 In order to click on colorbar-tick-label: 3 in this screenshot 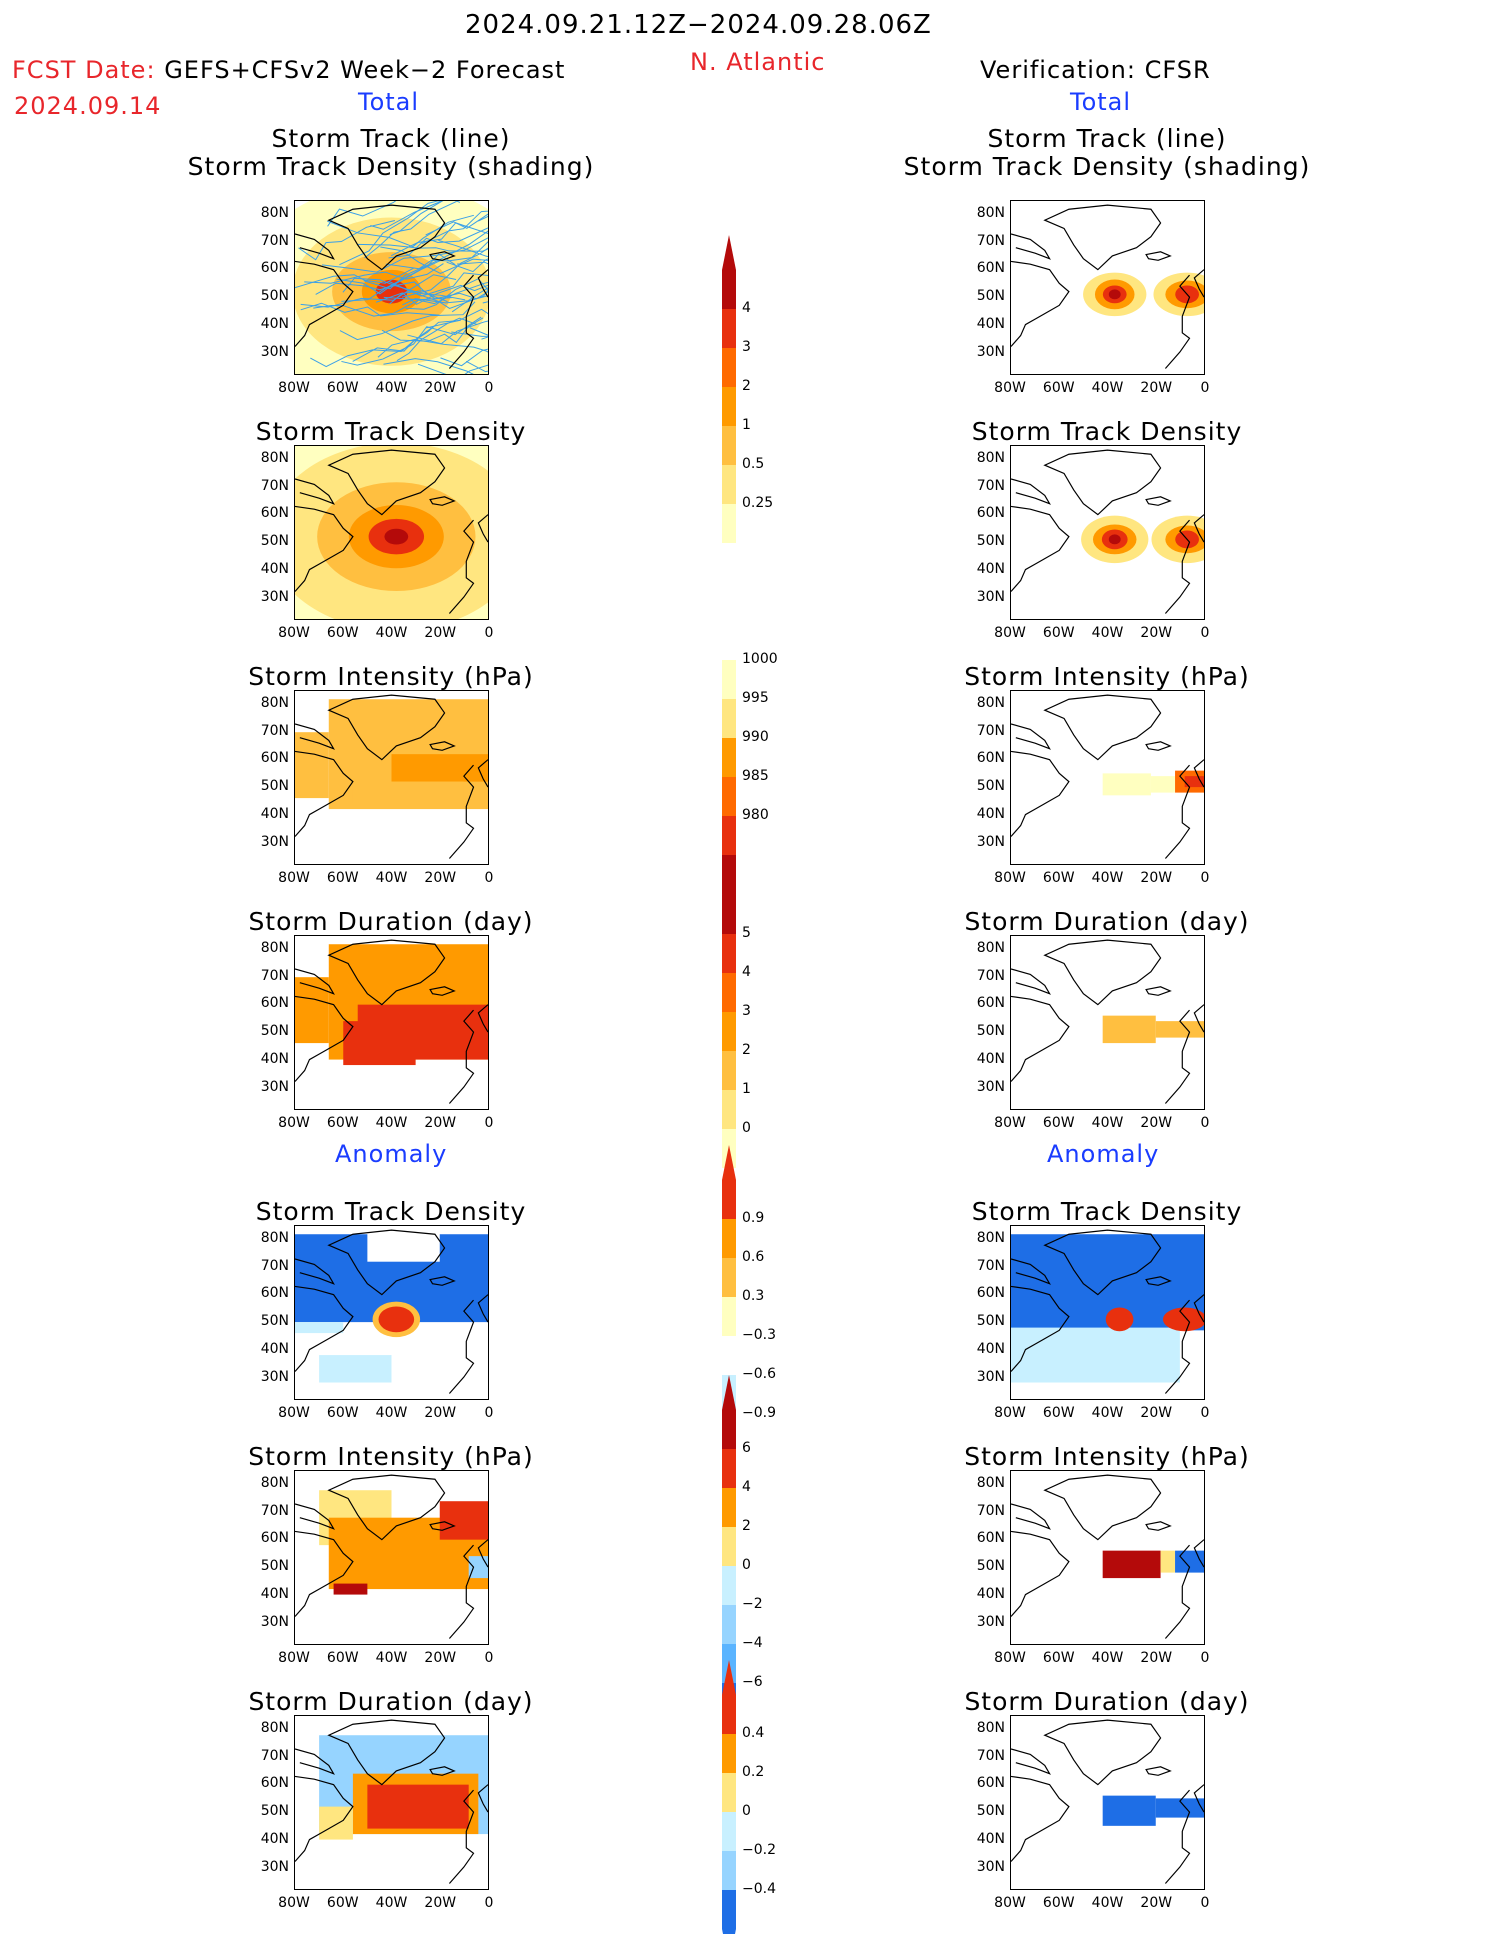, I will do `click(746, 347)`.